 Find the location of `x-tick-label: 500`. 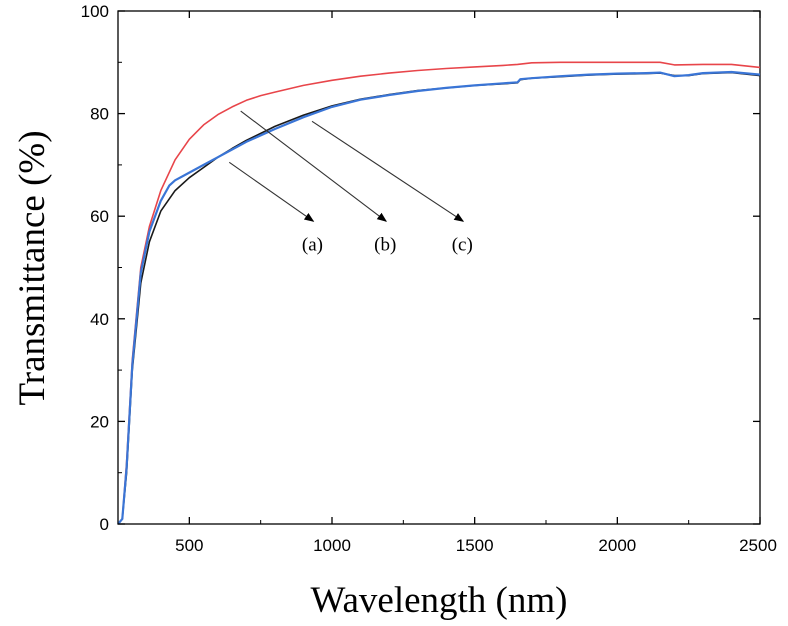

x-tick-label: 500 is located at coordinates (189, 545).